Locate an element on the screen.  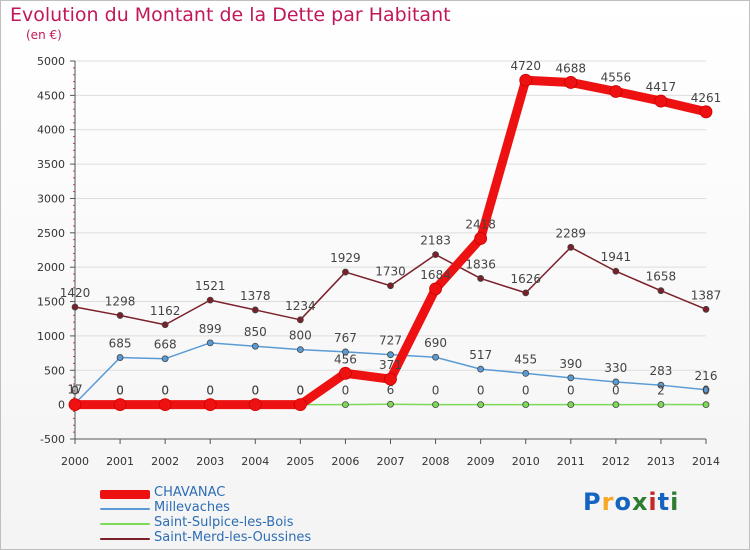
data-label: 4417 is located at coordinates (661, 87).